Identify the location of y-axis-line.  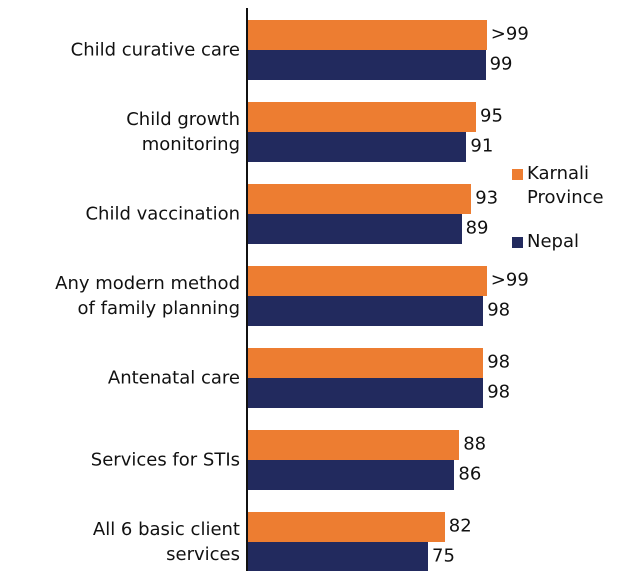
(247, 289).